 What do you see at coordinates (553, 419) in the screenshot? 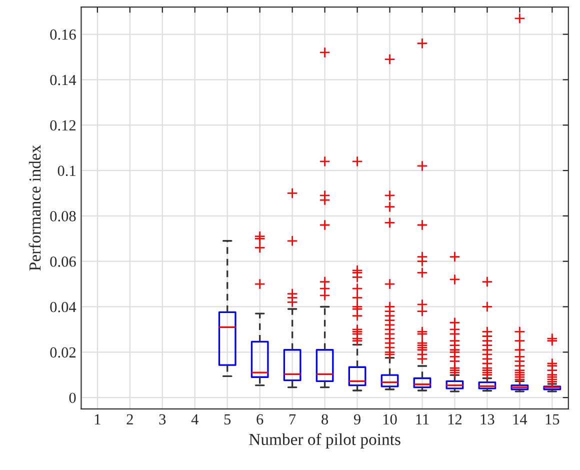
I see `x-tick-label: 15` at bounding box center [553, 419].